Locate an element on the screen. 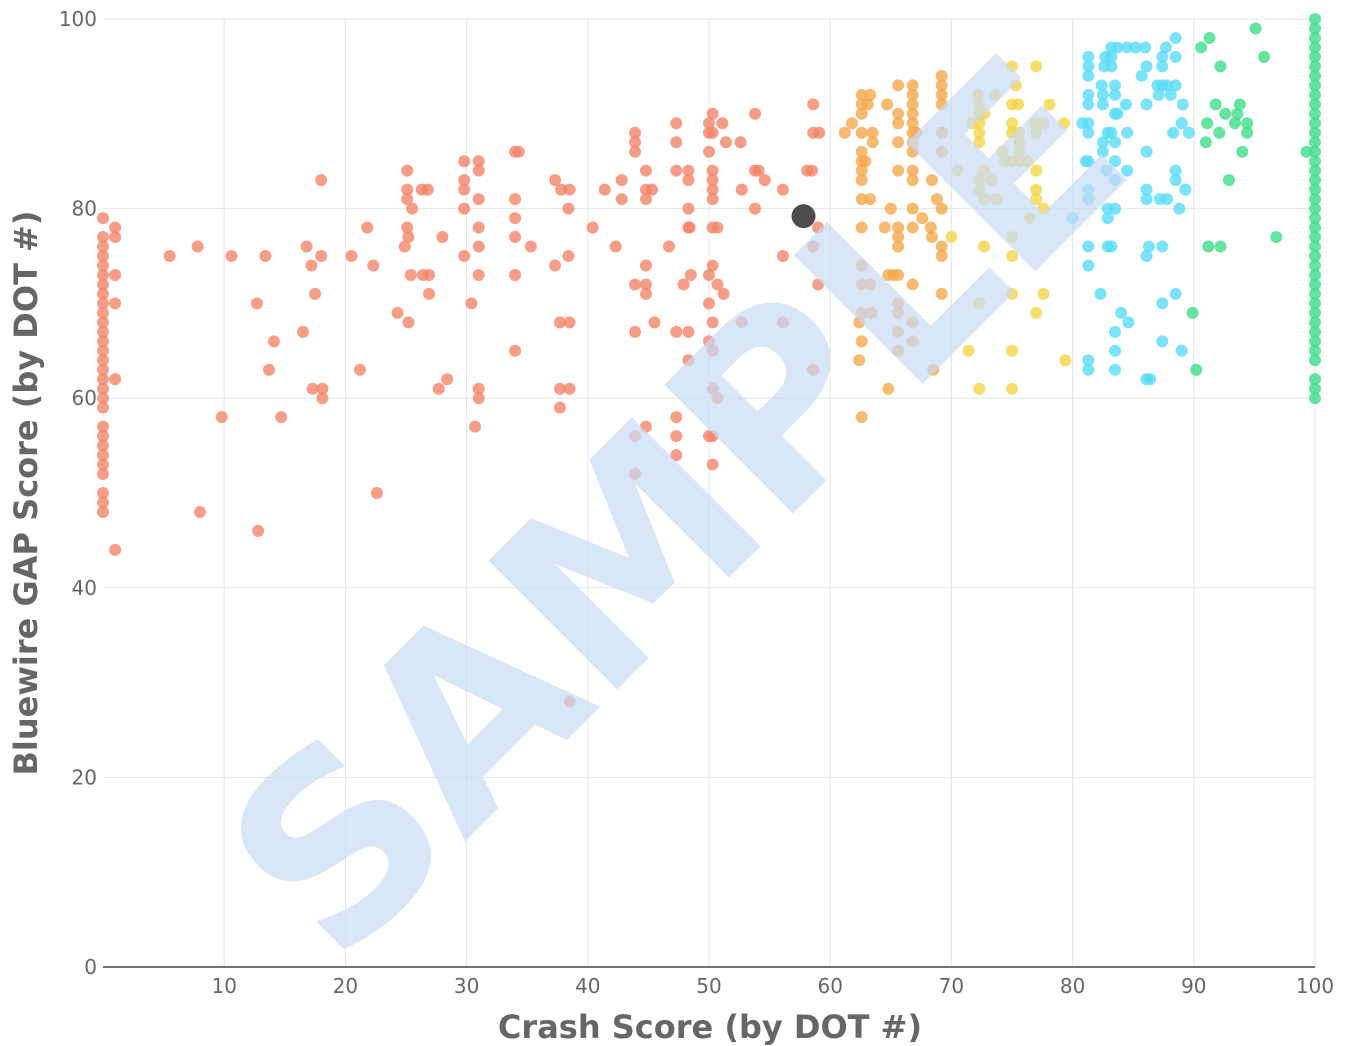 The width and height of the screenshot is (1348, 1046). x-tick-label: 60 is located at coordinates (829, 986).